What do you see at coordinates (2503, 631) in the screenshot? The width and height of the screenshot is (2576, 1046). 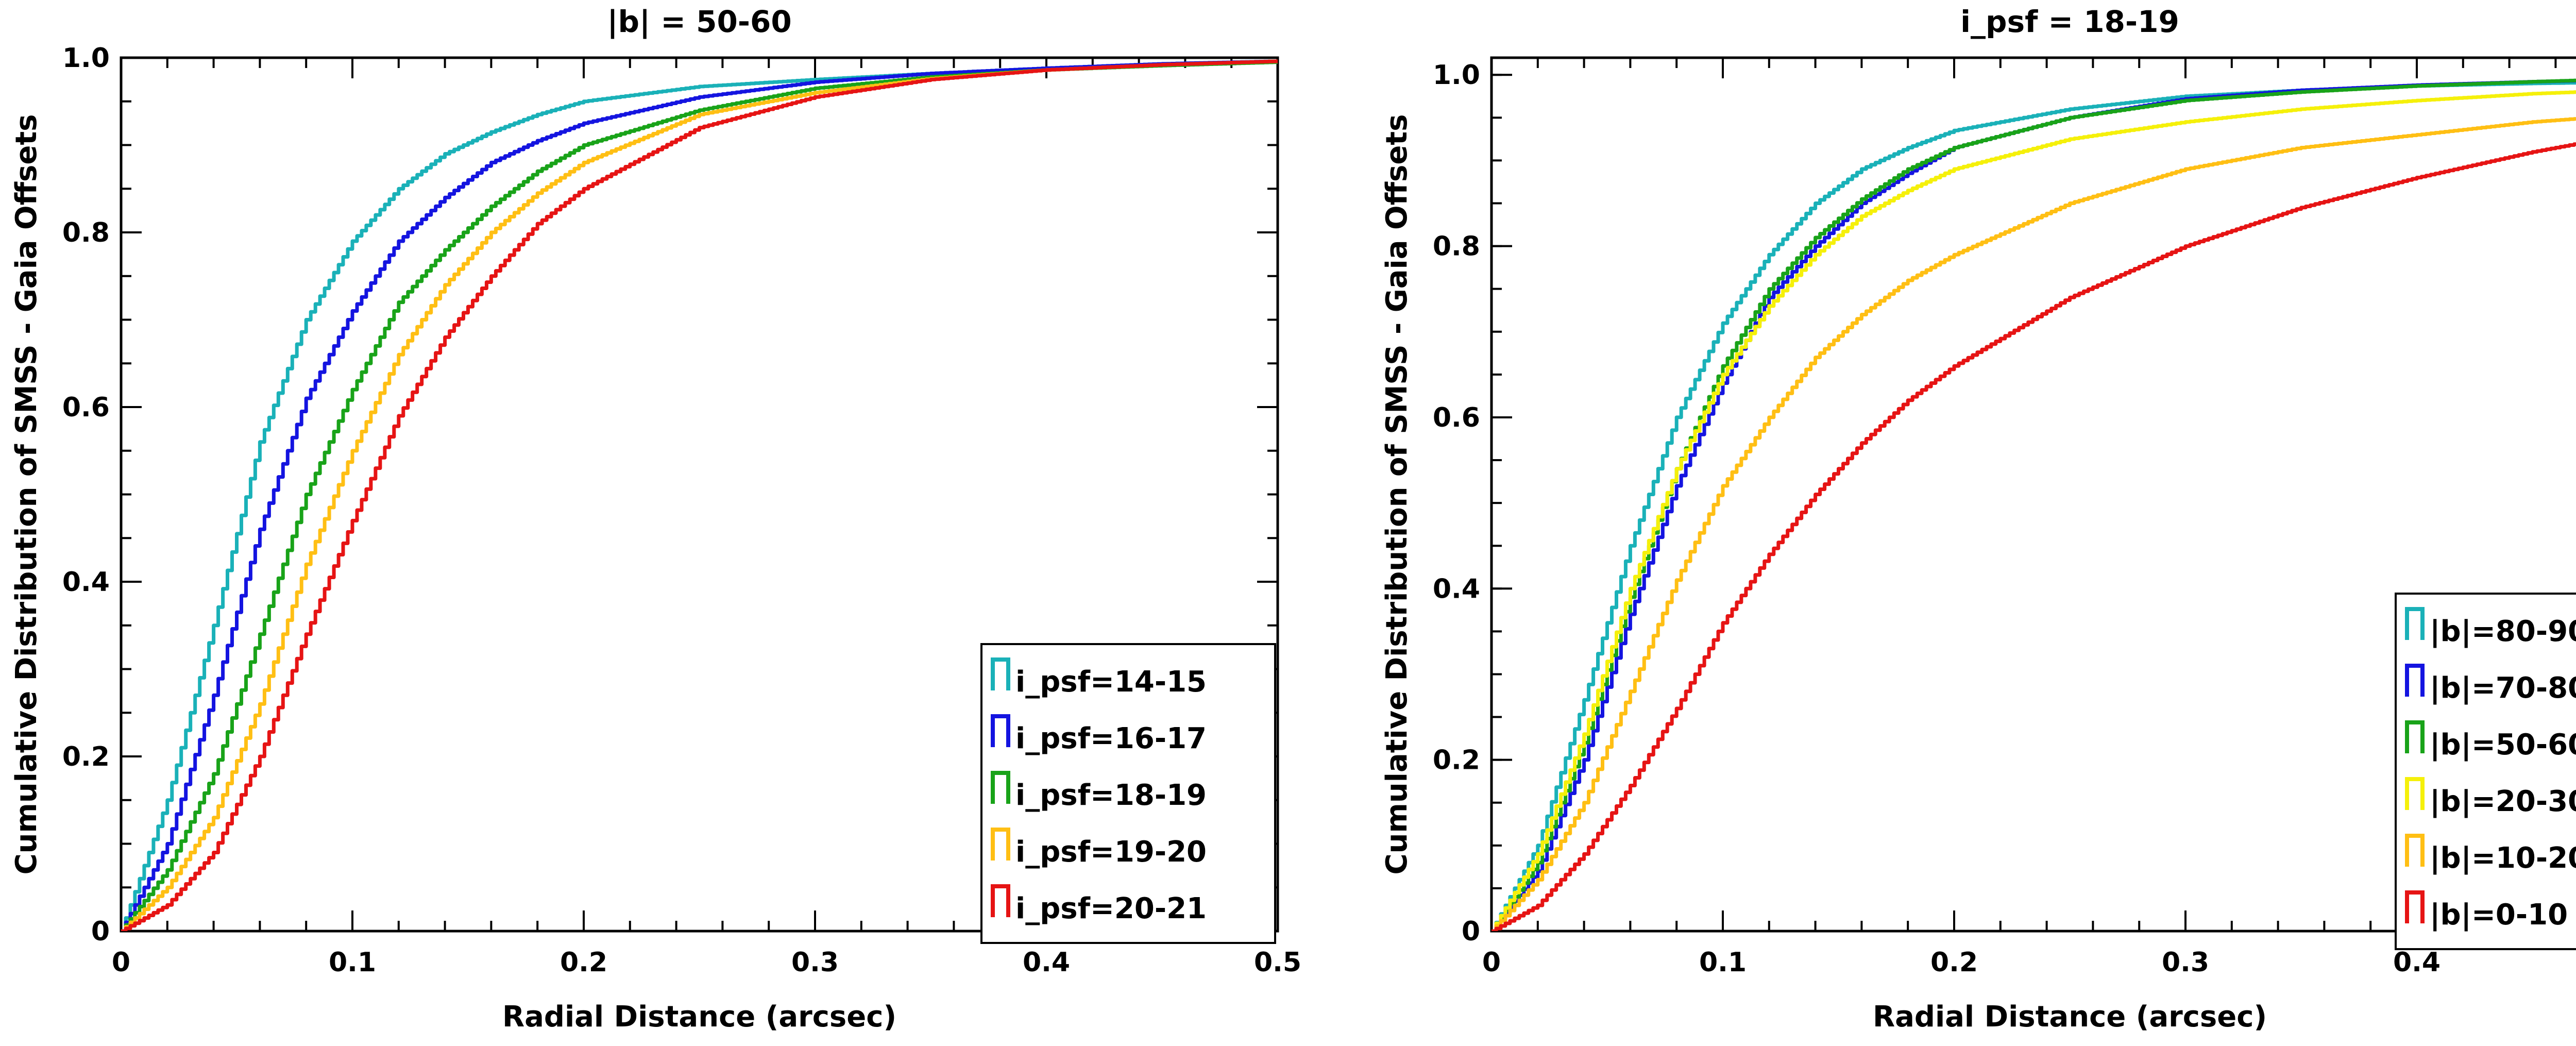 I see `legend-label: |b|=80-90` at bounding box center [2503, 631].